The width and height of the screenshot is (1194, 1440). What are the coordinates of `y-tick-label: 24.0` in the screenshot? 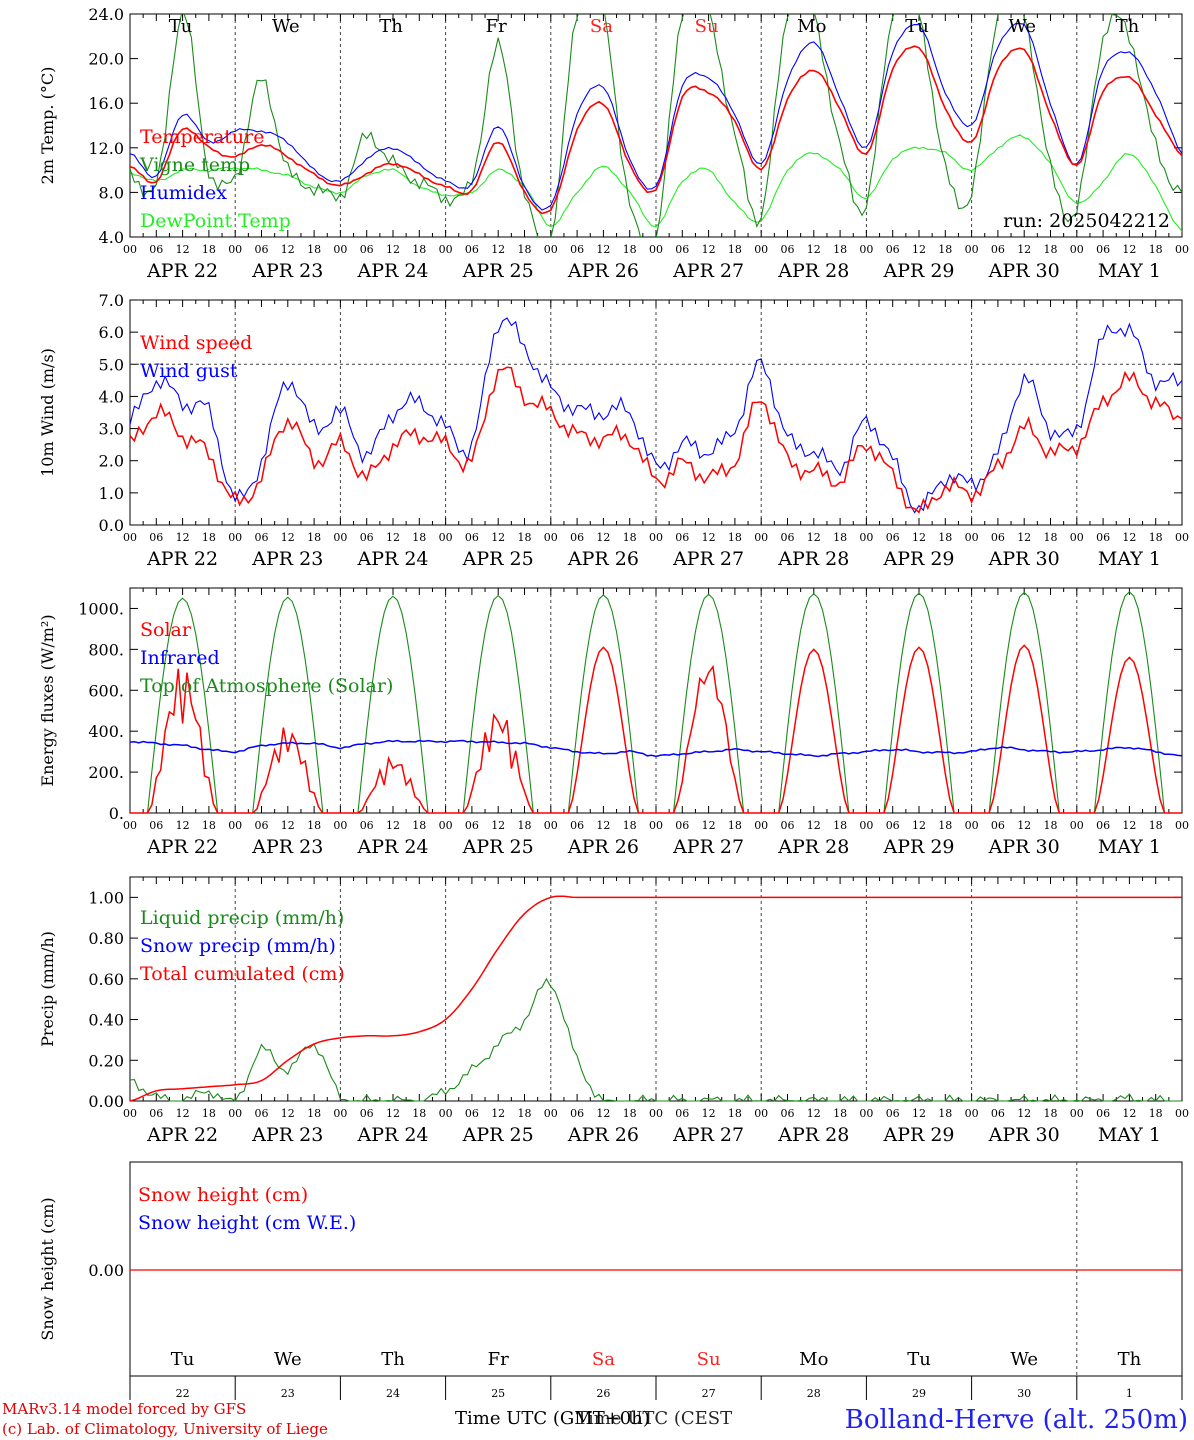 It's located at (106, 14).